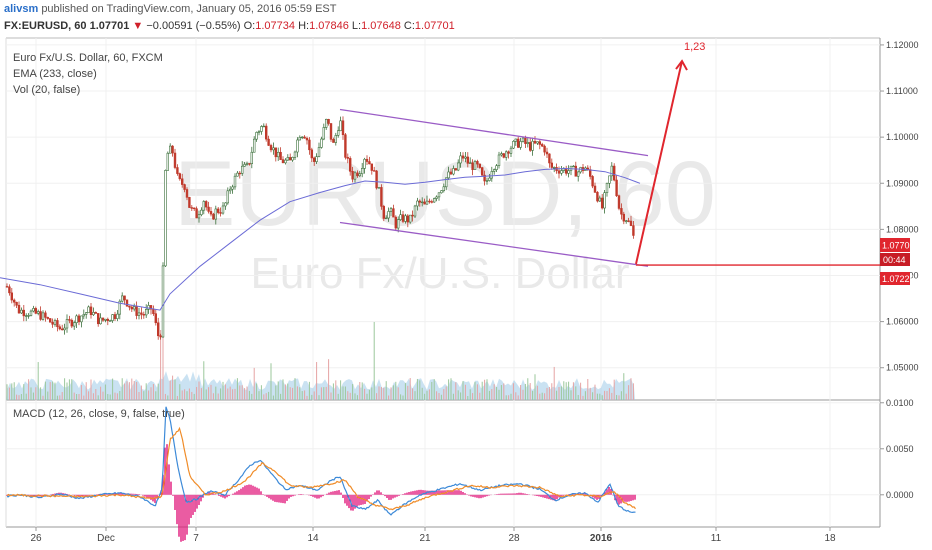 The height and width of the screenshot is (550, 932). Describe the element at coordinates (47, 90) in the screenshot. I see `legend-vol: Vol (20, false)` at that location.